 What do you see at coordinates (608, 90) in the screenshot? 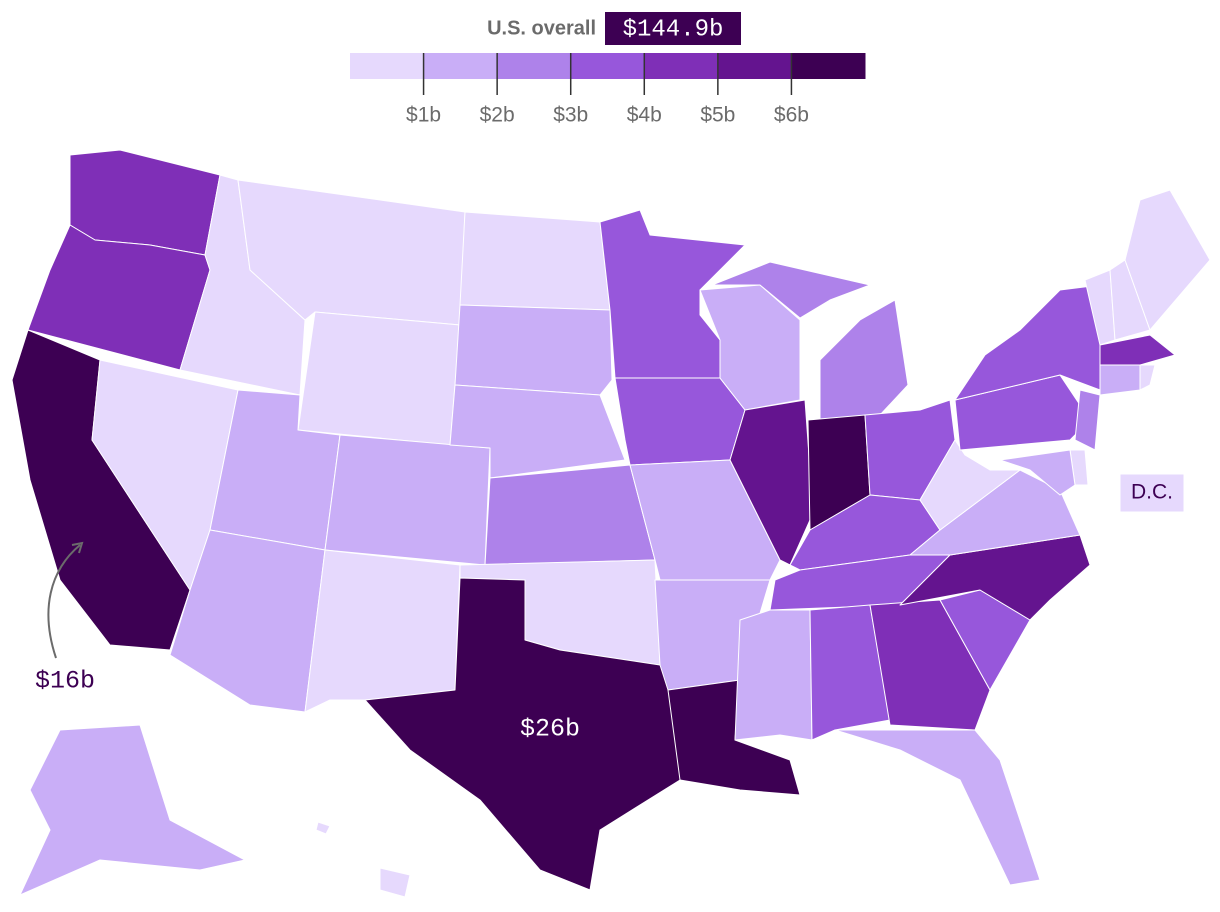
I see `legend: $1b $2b $3b $4b $5b $6b` at bounding box center [608, 90].